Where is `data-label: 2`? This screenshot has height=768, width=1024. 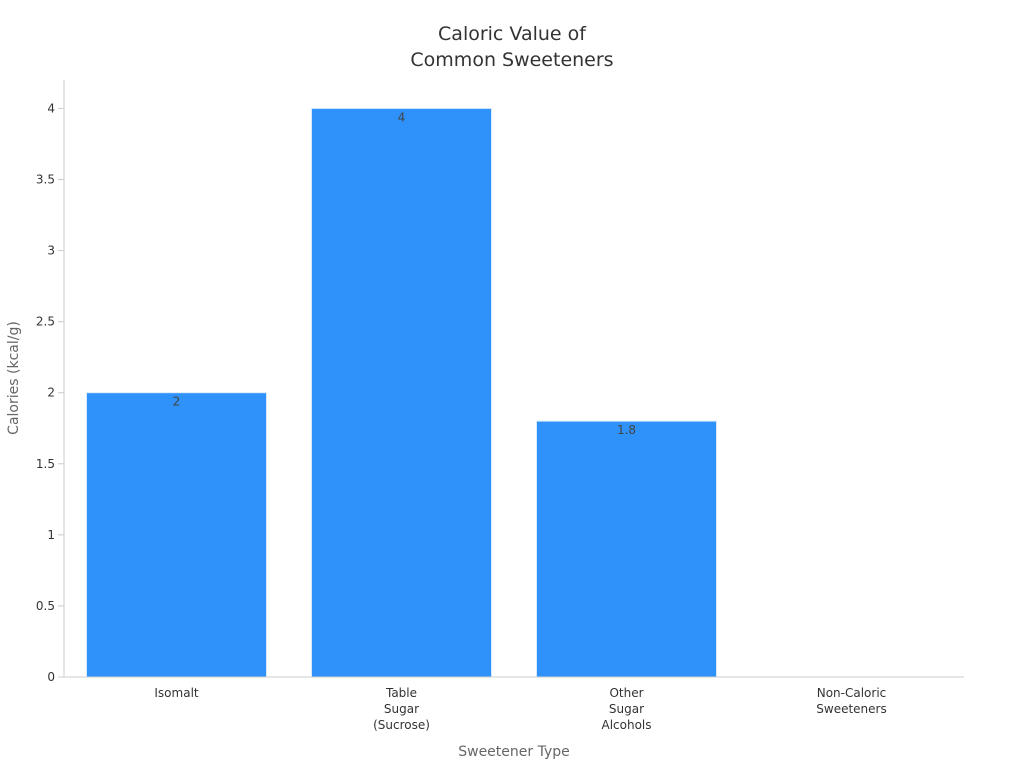 data-label: 2 is located at coordinates (177, 402).